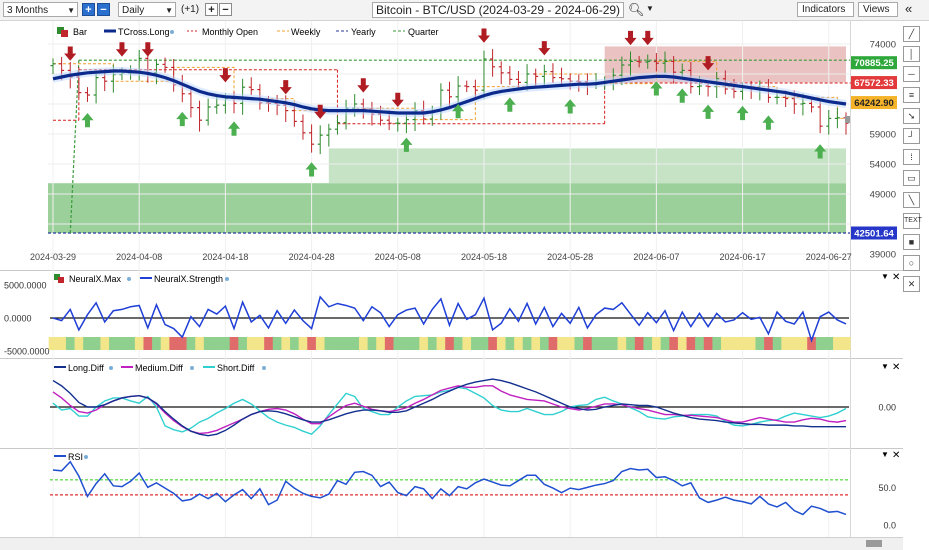 The width and height of the screenshot is (929, 550). I want to click on legend-monthly: Monthly Open, so click(230, 32).